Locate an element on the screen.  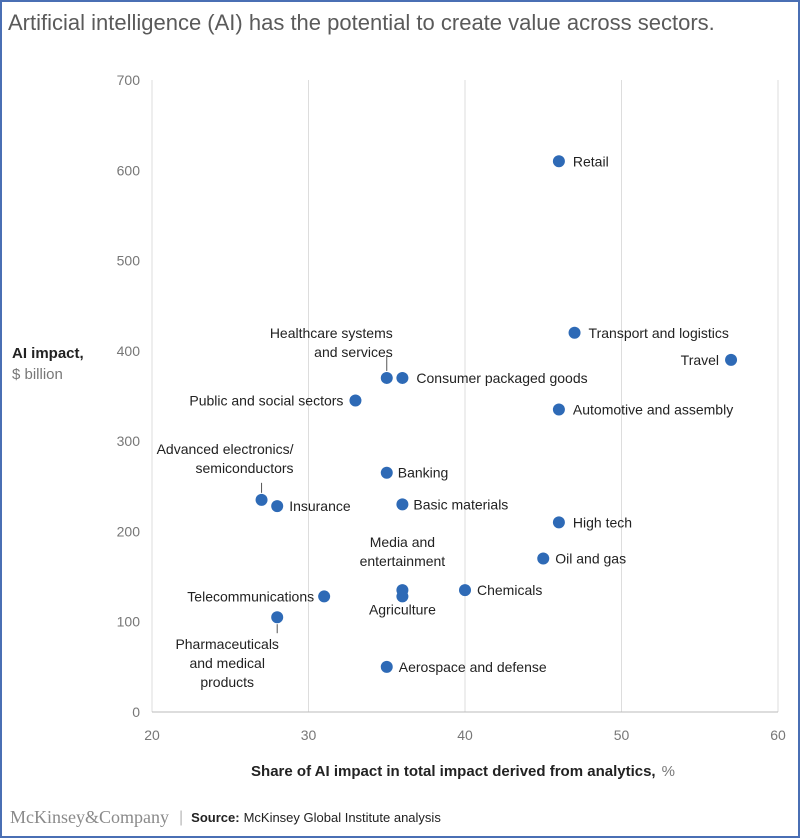
x-tick-label: 50 is located at coordinates (622, 735).